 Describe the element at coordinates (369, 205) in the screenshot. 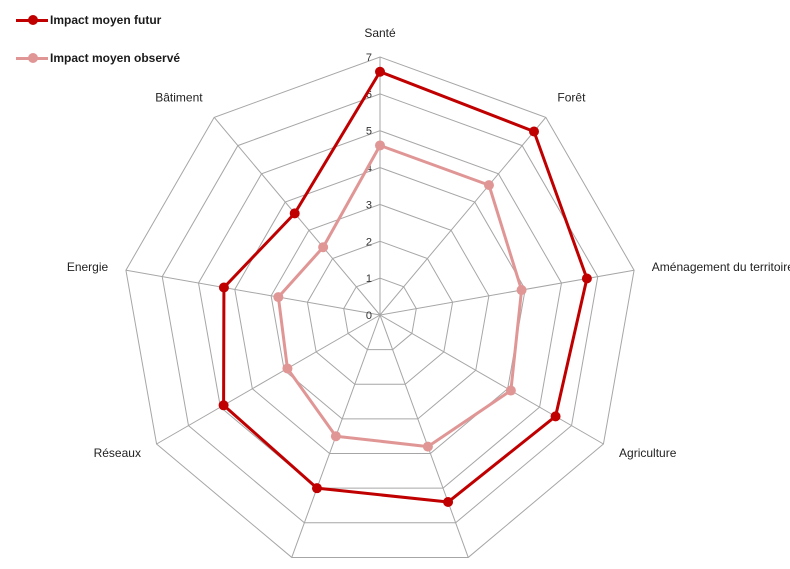

I see `tick-label: 3` at that location.